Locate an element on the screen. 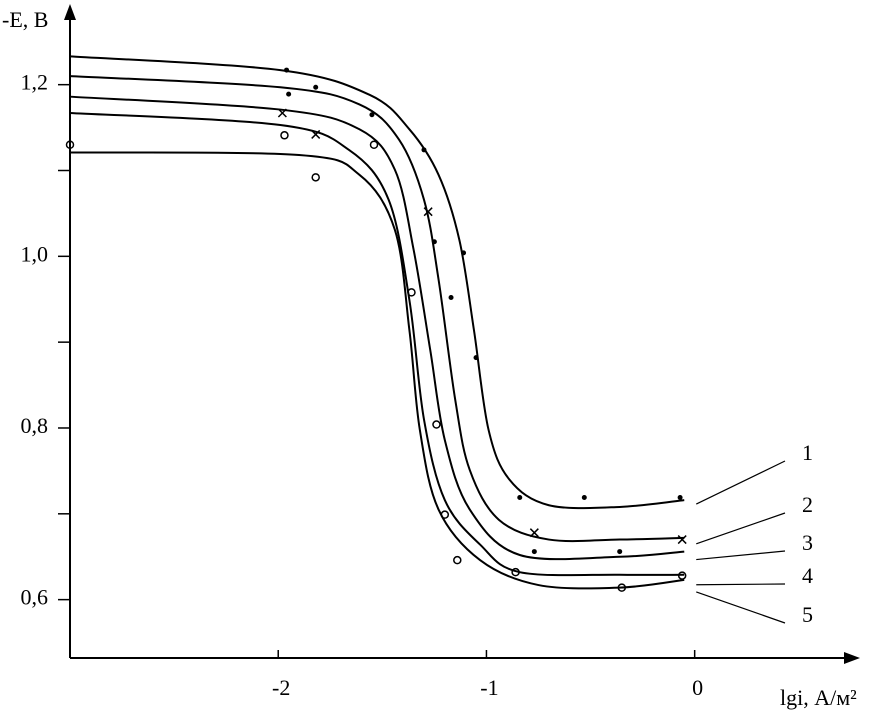 This screenshot has width=890, height=723. series-label: 1 is located at coordinates (807, 452).